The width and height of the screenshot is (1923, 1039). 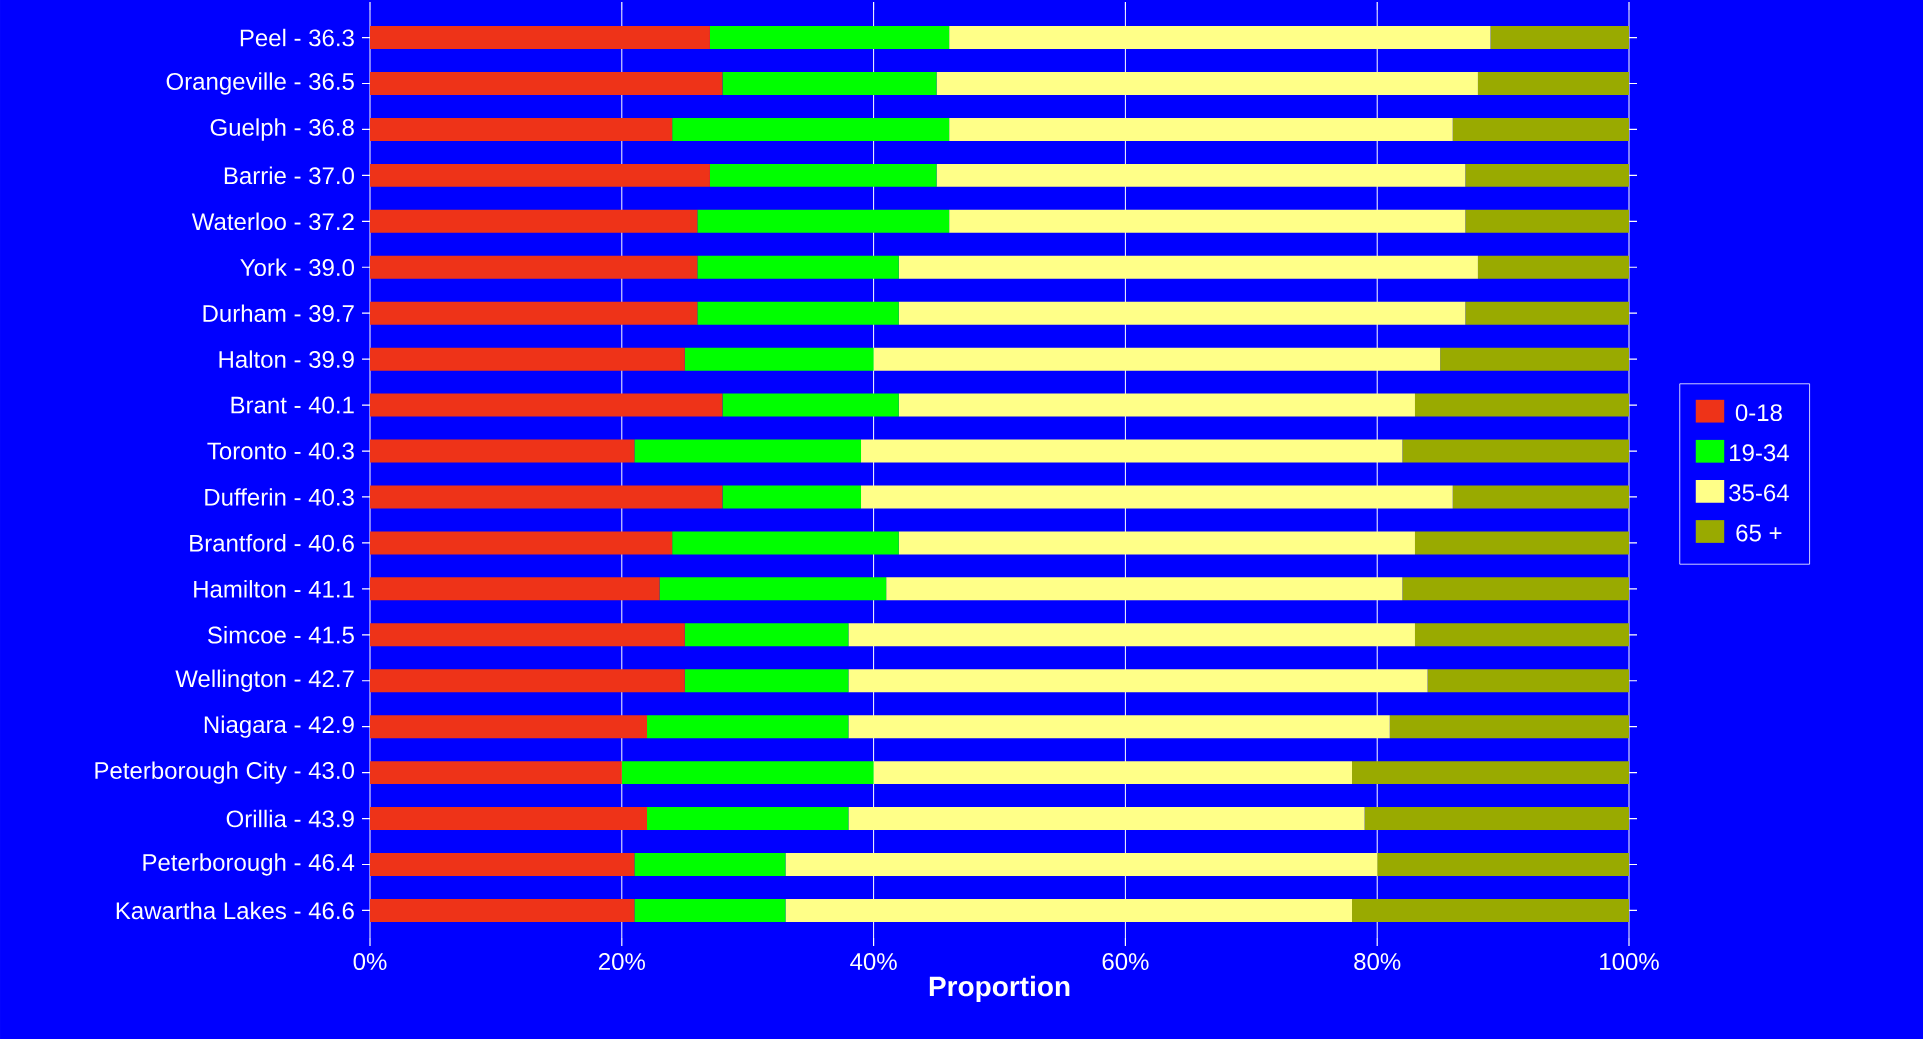 I want to click on y-tick-label: Simcoe - 41.5, so click(x=280, y=634).